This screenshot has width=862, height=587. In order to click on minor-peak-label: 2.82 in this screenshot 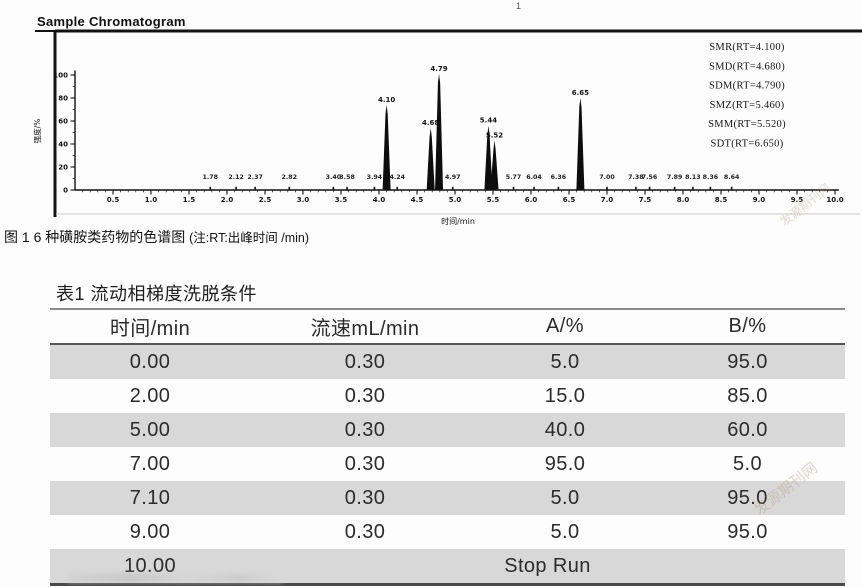, I will do `click(290, 177)`.